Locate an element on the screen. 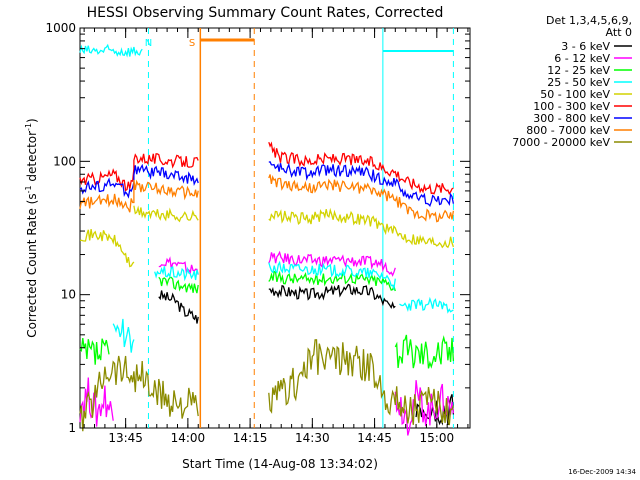 This screenshot has width=640, height=480. legend-label: 800 - 7000 keV is located at coordinates (568, 130).